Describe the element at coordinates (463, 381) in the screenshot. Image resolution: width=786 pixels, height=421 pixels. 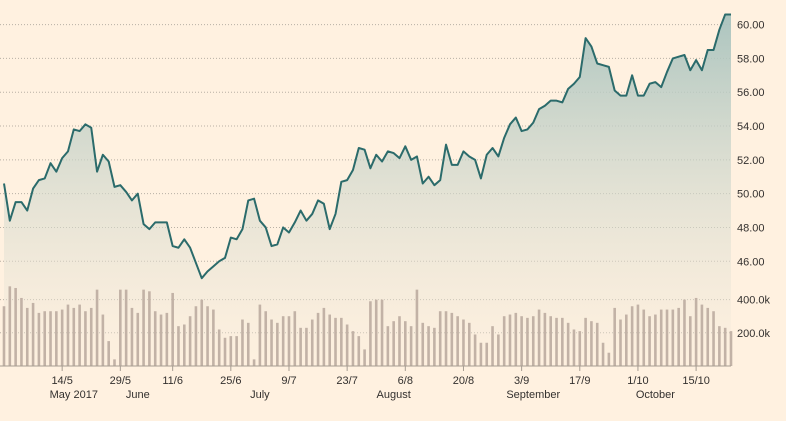
I see `x-tick-label: 20/8` at that location.